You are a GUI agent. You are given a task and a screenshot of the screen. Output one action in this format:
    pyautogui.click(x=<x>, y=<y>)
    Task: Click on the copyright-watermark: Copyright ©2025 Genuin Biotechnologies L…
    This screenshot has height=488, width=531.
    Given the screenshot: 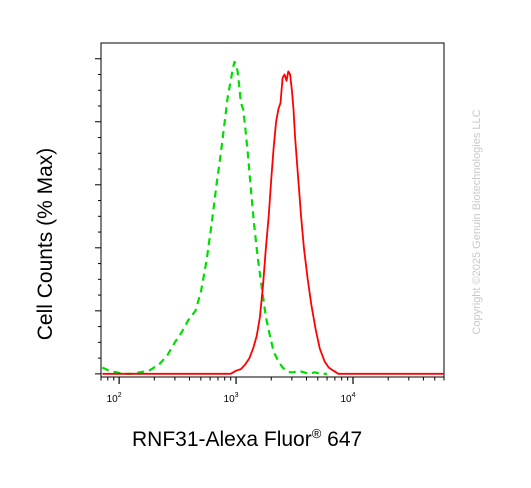 What is the action you would take?
    pyautogui.click(x=477, y=221)
    